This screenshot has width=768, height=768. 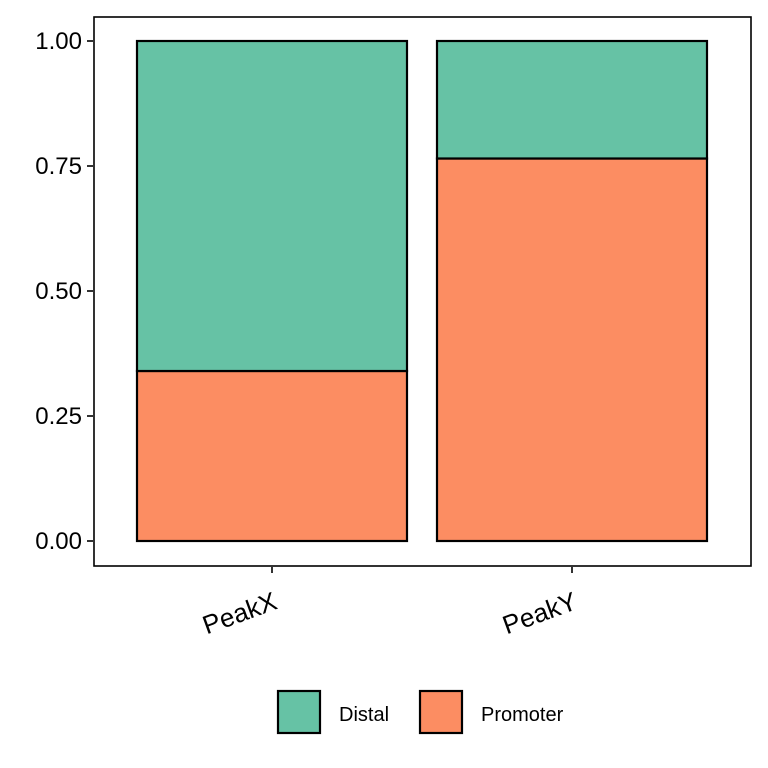 What do you see at coordinates (272, 456) in the screenshot?
I see `bar-peakx-promoter` at bounding box center [272, 456].